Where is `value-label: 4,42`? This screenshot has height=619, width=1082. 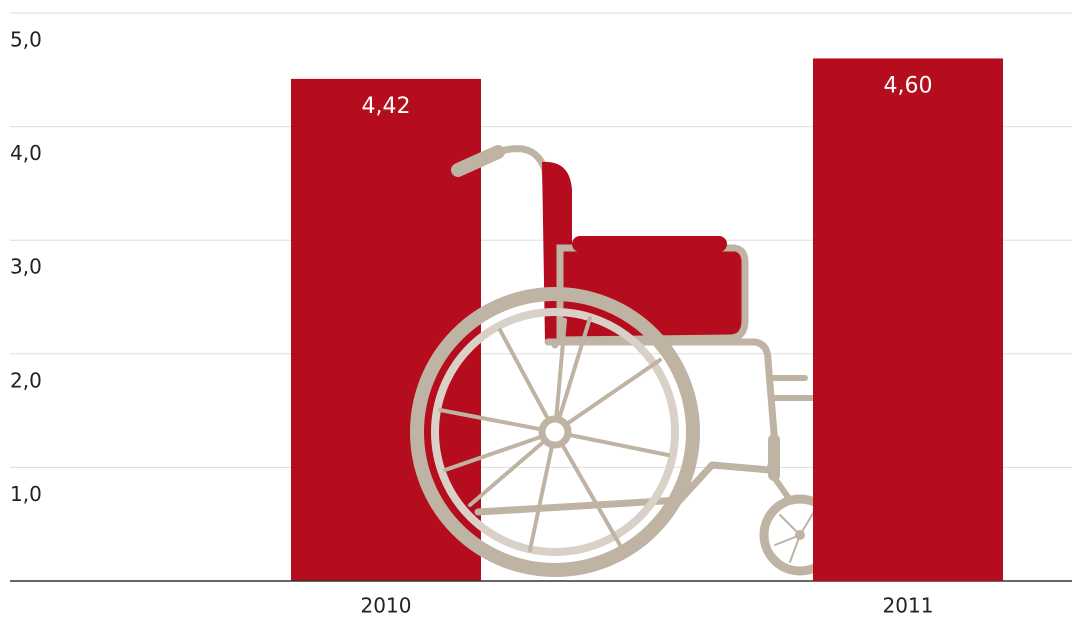
value-label: 4,42 is located at coordinates (386, 106).